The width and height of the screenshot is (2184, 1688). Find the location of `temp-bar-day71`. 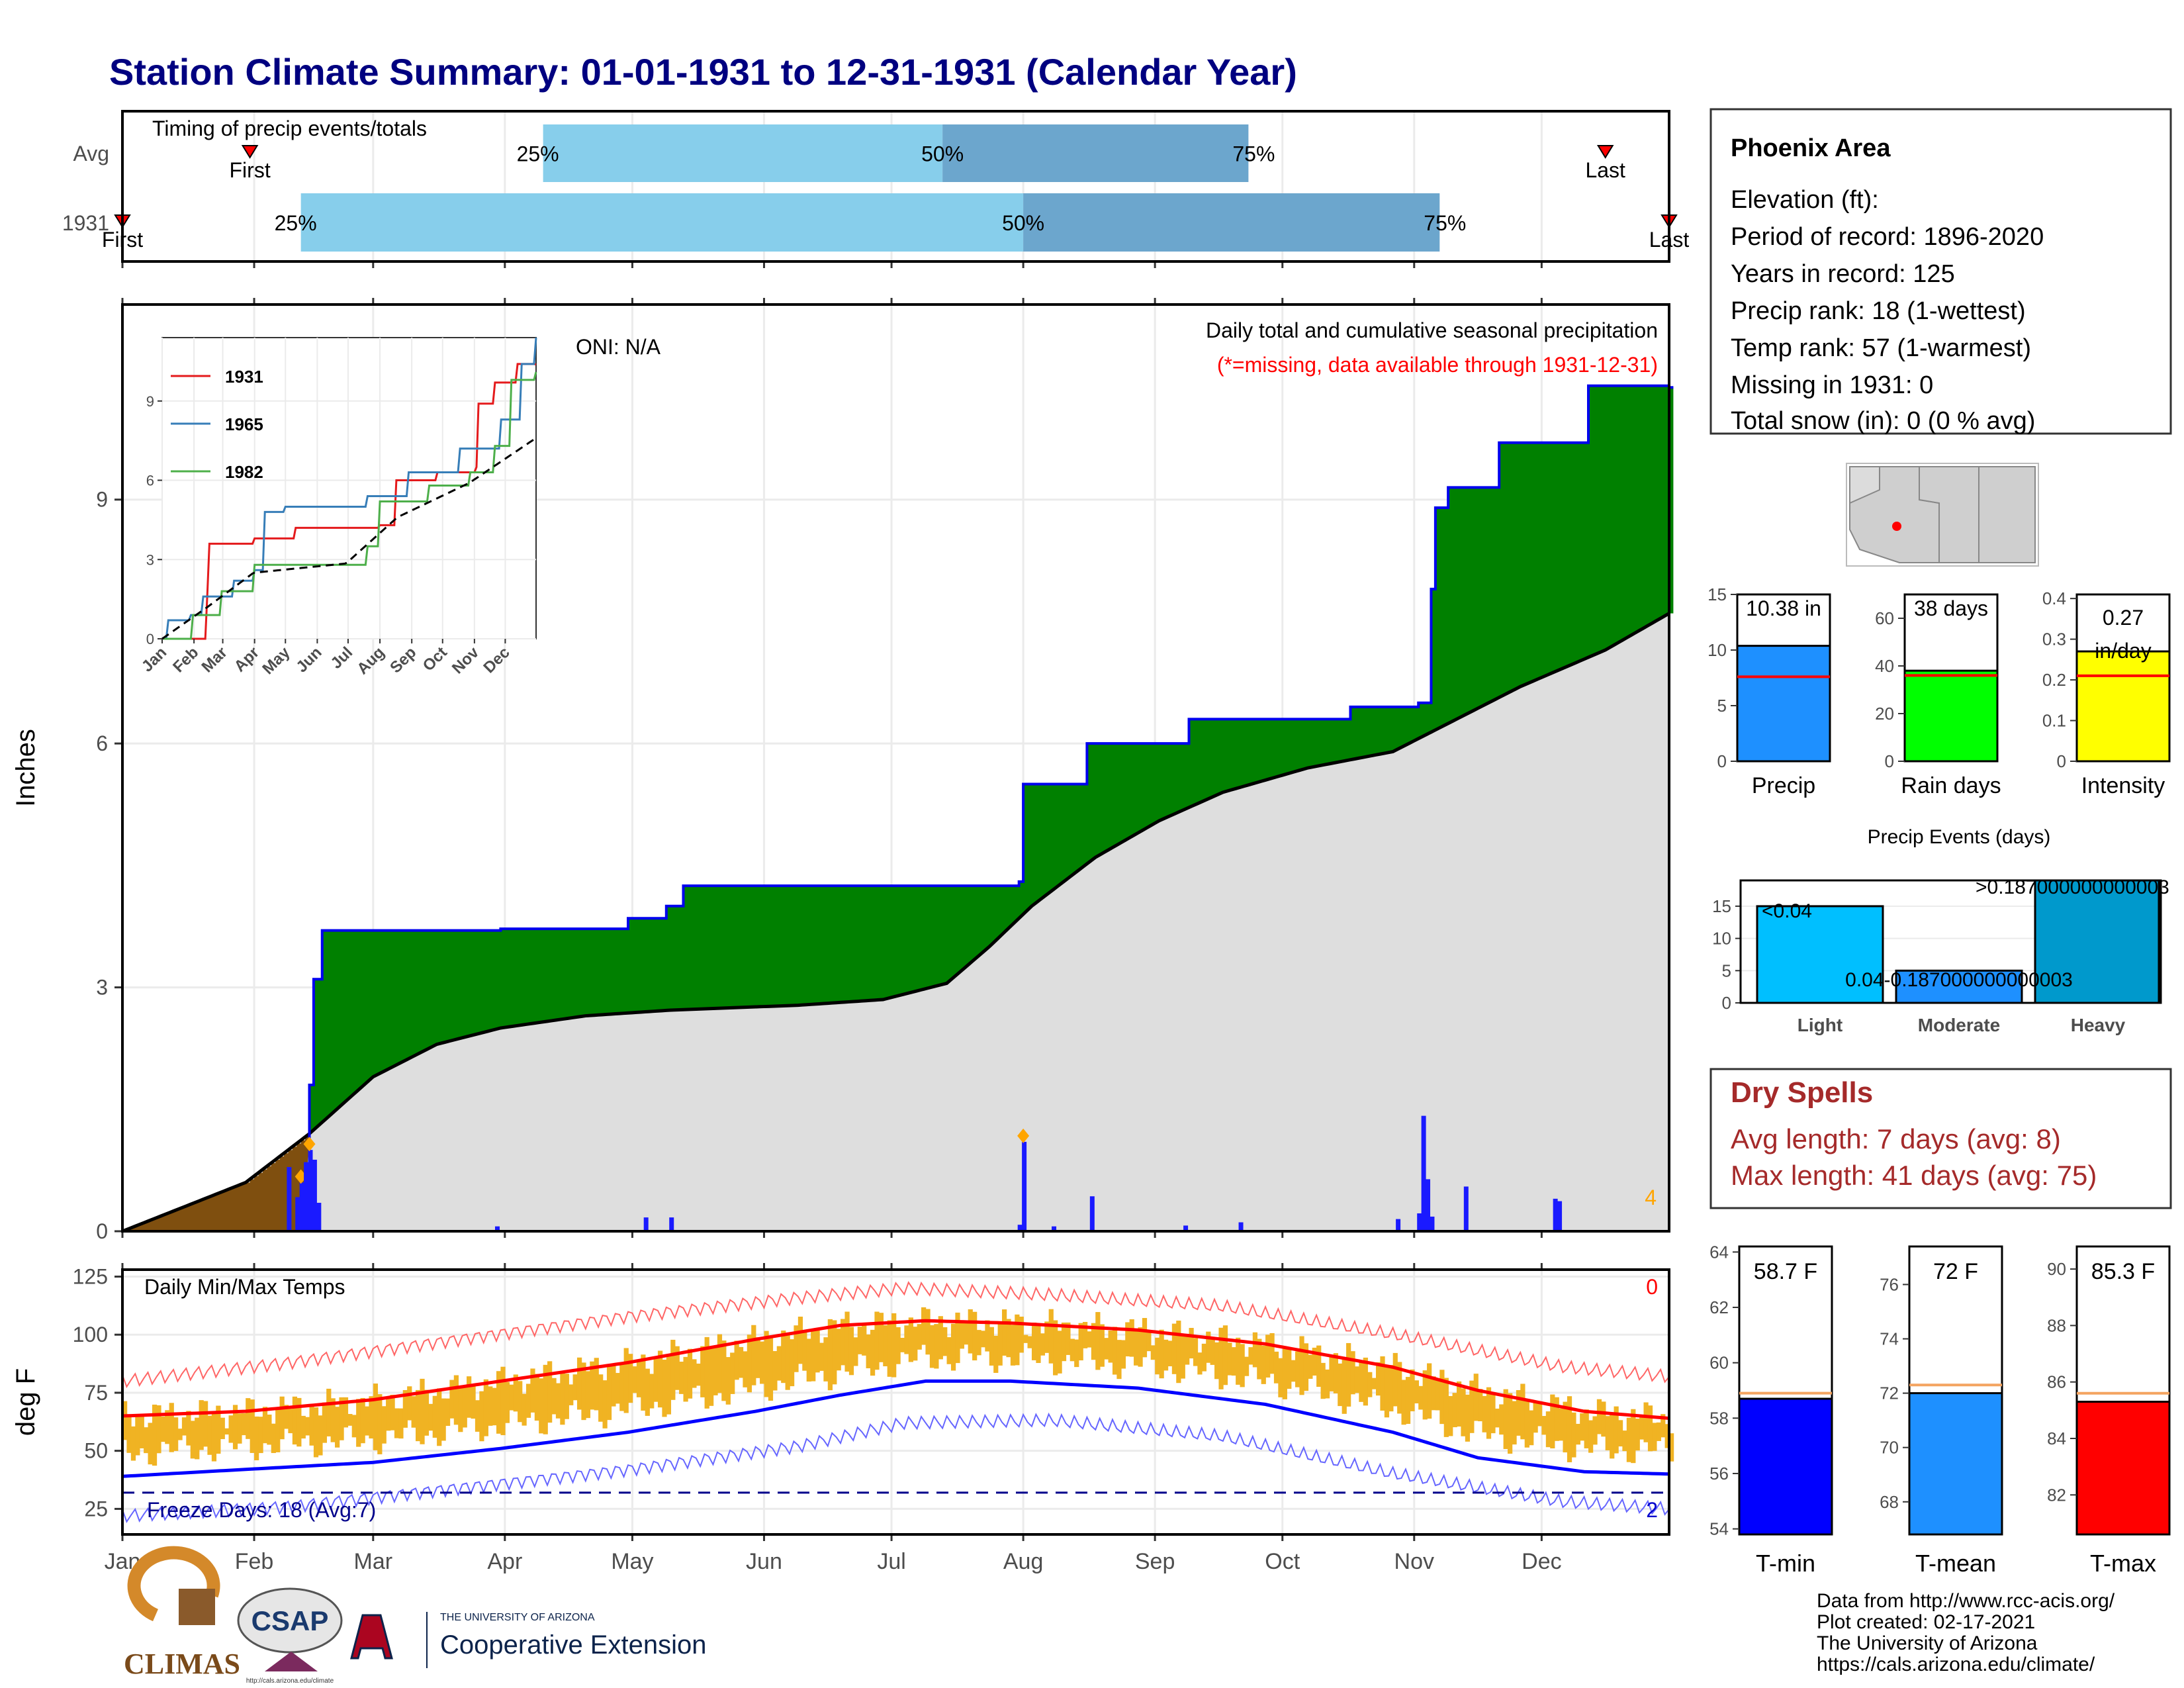

temp-bar-day71 is located at coordinates (422, 1411).